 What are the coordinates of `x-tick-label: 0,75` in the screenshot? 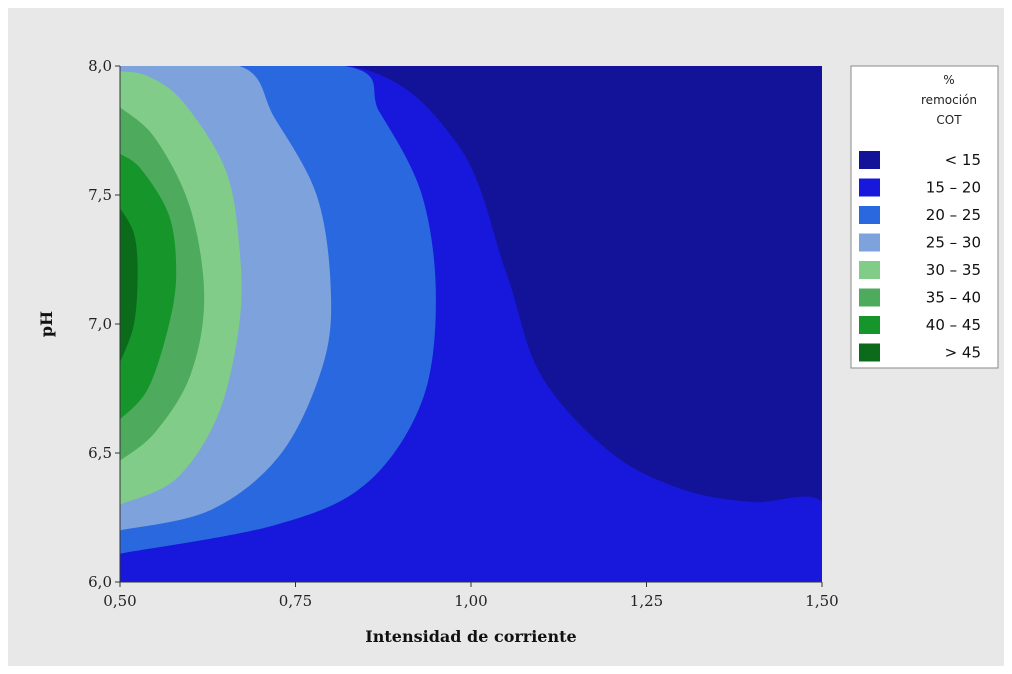 It's located at (295, 601).